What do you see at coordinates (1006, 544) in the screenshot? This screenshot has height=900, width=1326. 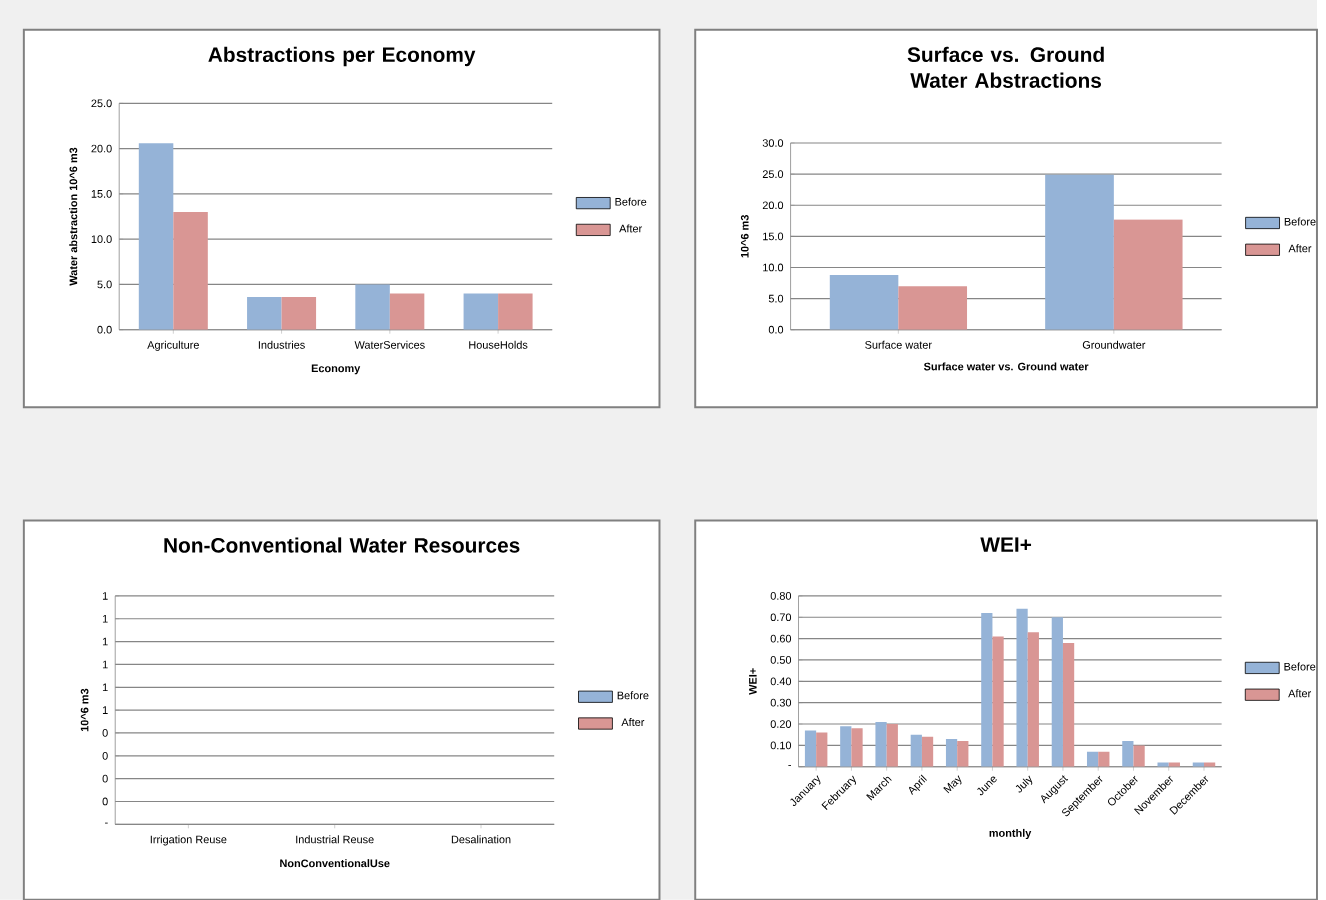 I see `chart-title: WEI+` at bounding box center [1006, 544].